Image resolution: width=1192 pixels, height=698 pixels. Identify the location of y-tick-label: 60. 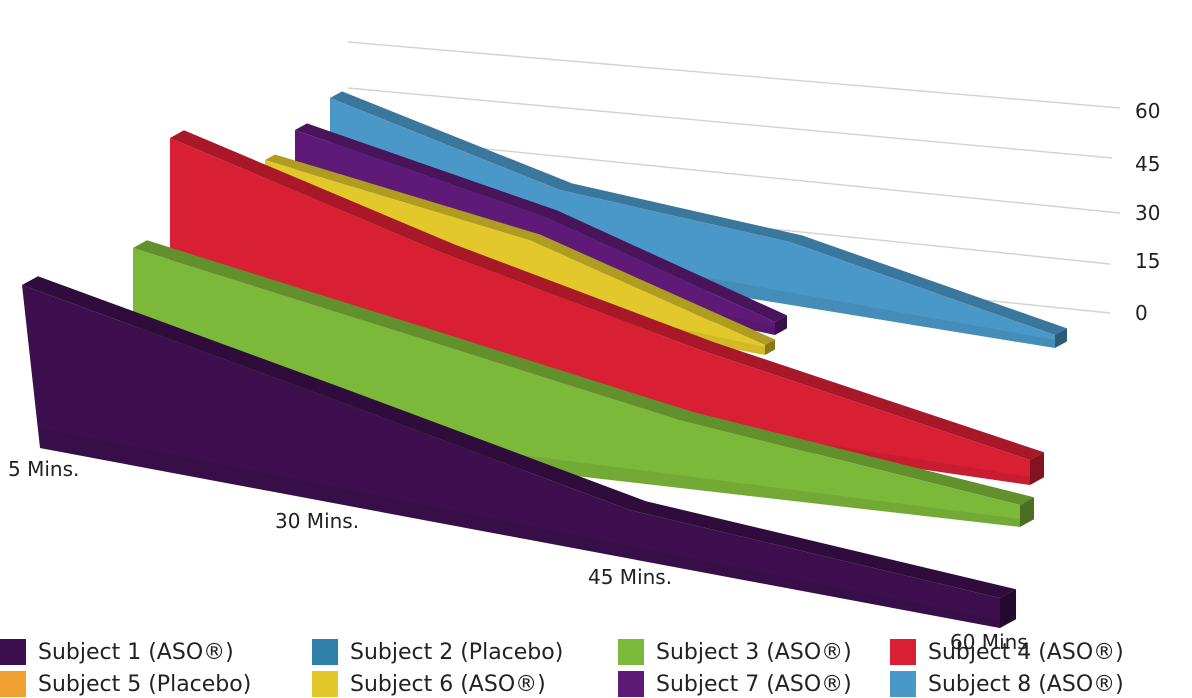
(1147, 111).